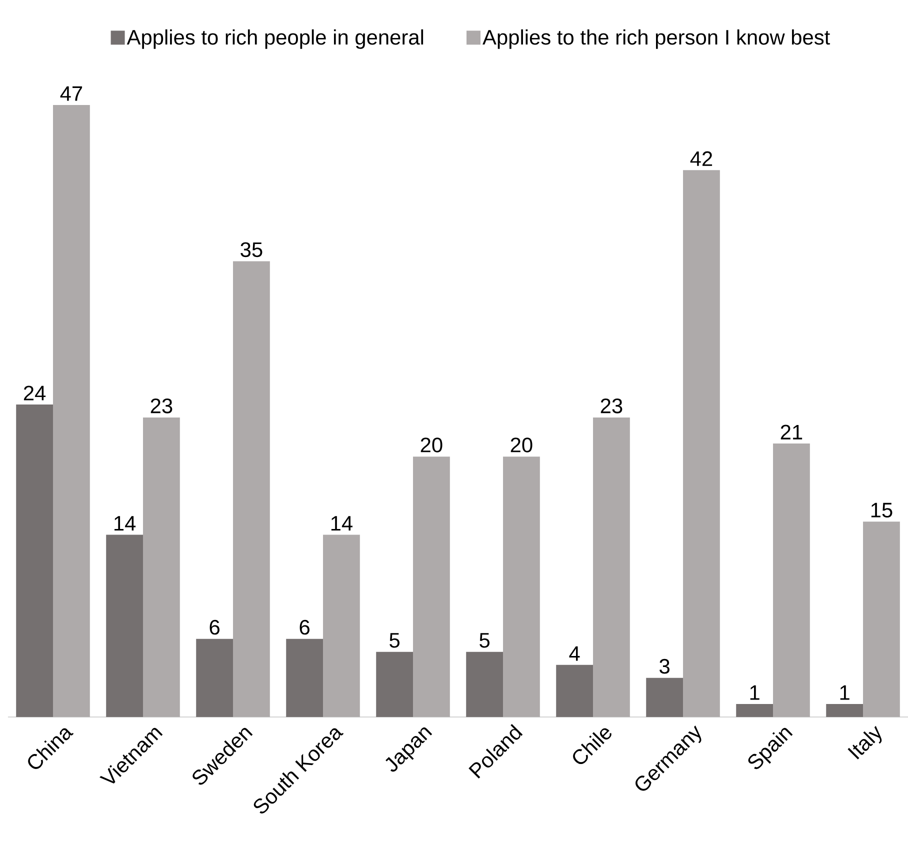 This screenshot has height=841, width=908. Describe the element at coordinates (574, 653) in the screenshot. I see `data-label: 4` at that location.